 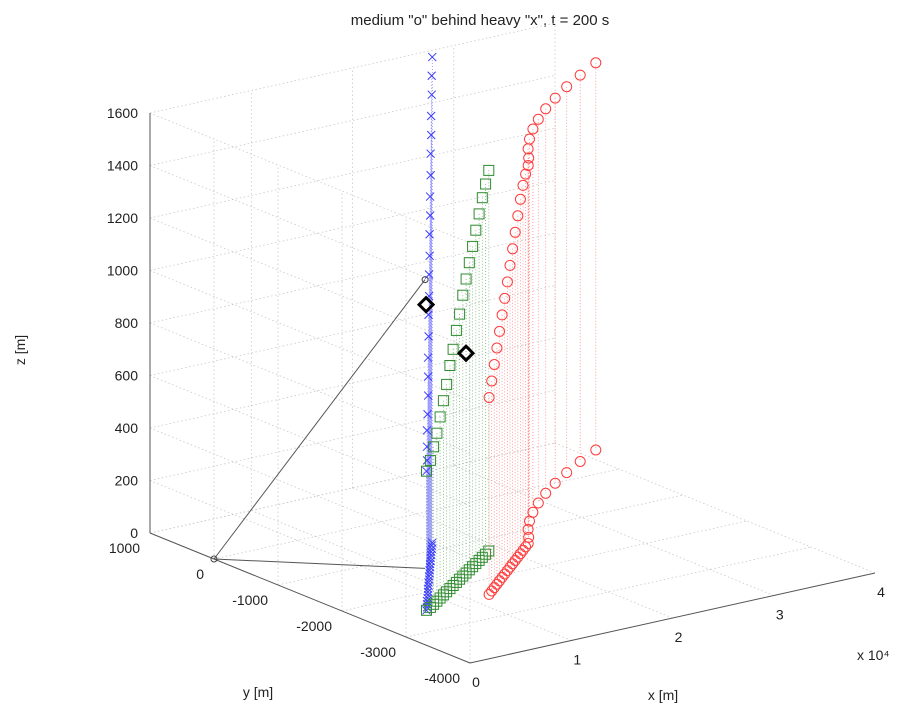 I want to click on z-tick-label: 800, so click(x=127, y=323).